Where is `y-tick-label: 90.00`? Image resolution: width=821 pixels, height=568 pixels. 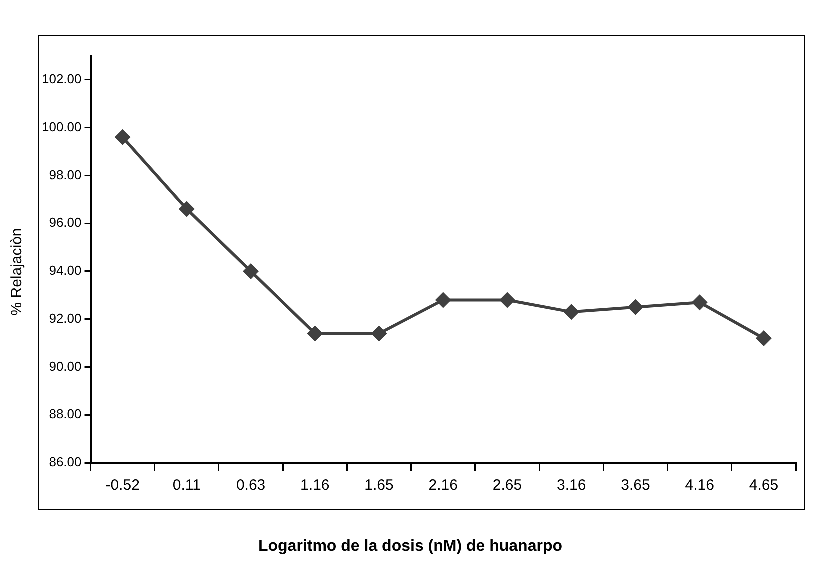 y-tick-label: 90.00 is located at coordinates (65, 366).